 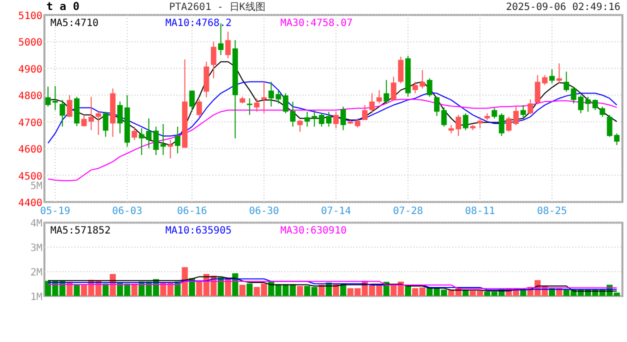 I want to click on y-tick-label: 4400, so click(x=30, y=203).